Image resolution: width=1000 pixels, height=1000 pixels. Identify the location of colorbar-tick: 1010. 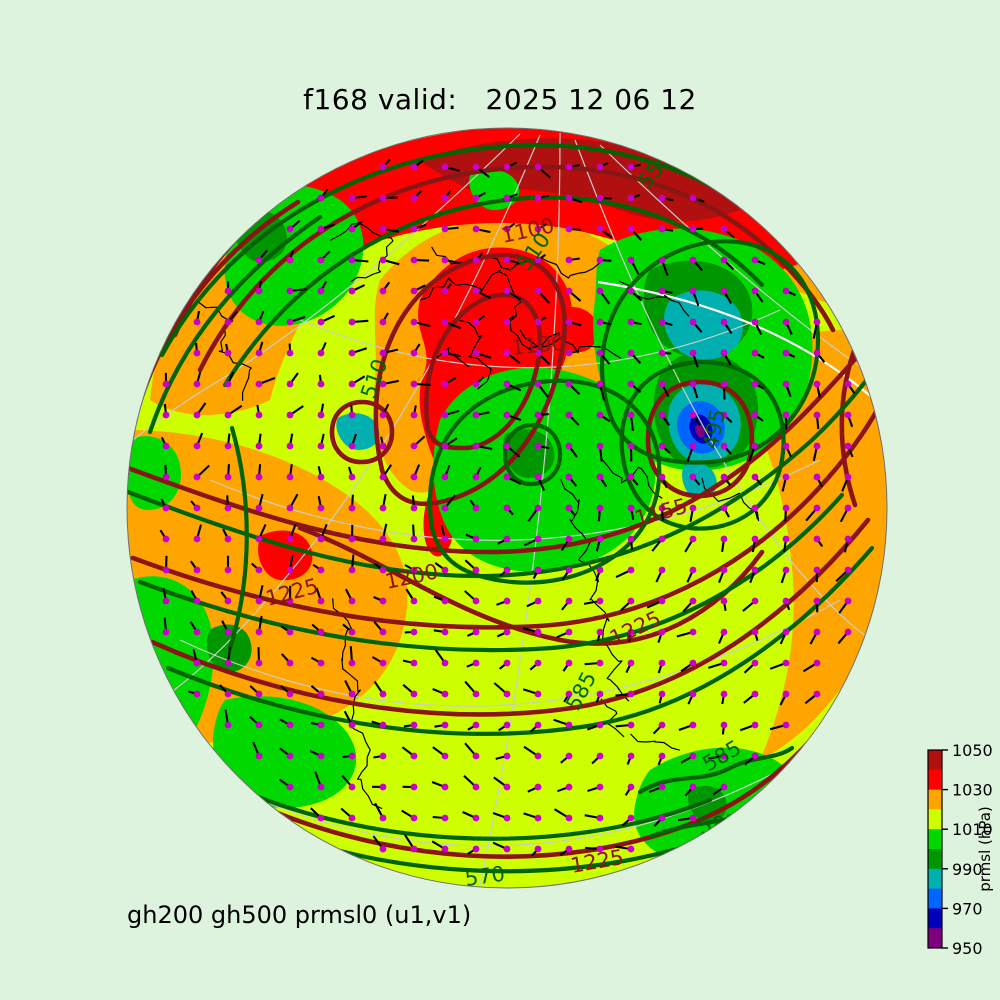
(972, 829).